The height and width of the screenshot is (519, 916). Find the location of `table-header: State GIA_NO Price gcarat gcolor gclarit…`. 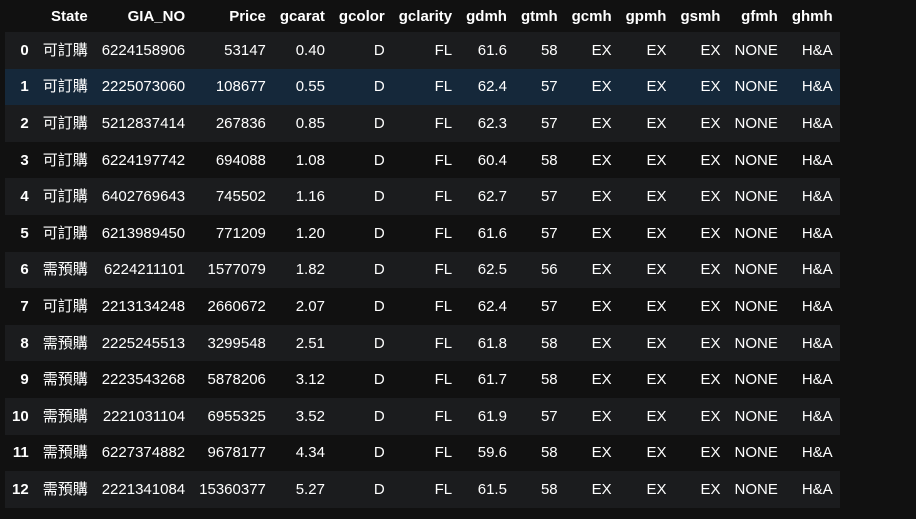

table-header: State GIA_NO Price gcarat gcolor gclarit… is located at coordinates (422, 16).